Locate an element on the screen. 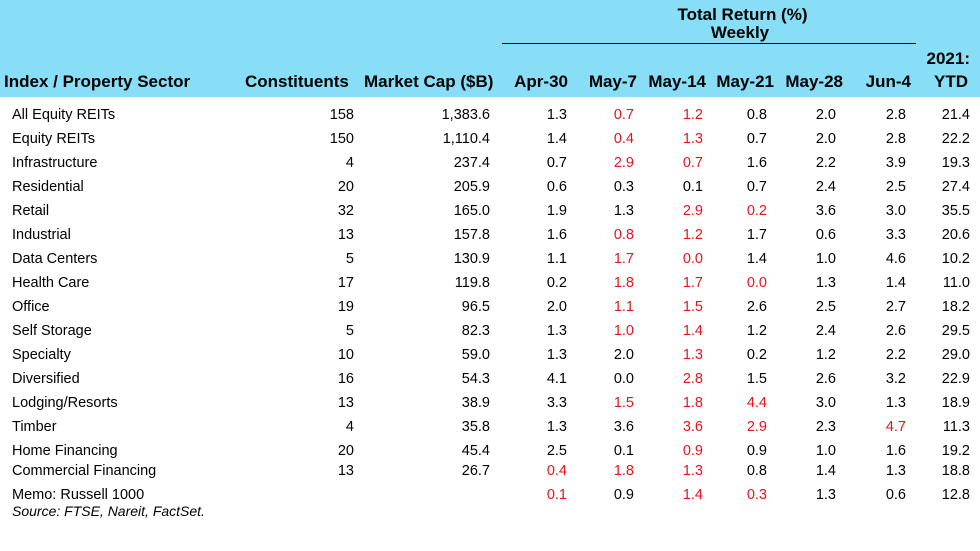 This screenshot has height=551, width=980. col-header-week: Apr-30 is located at coordinates (541, 81).